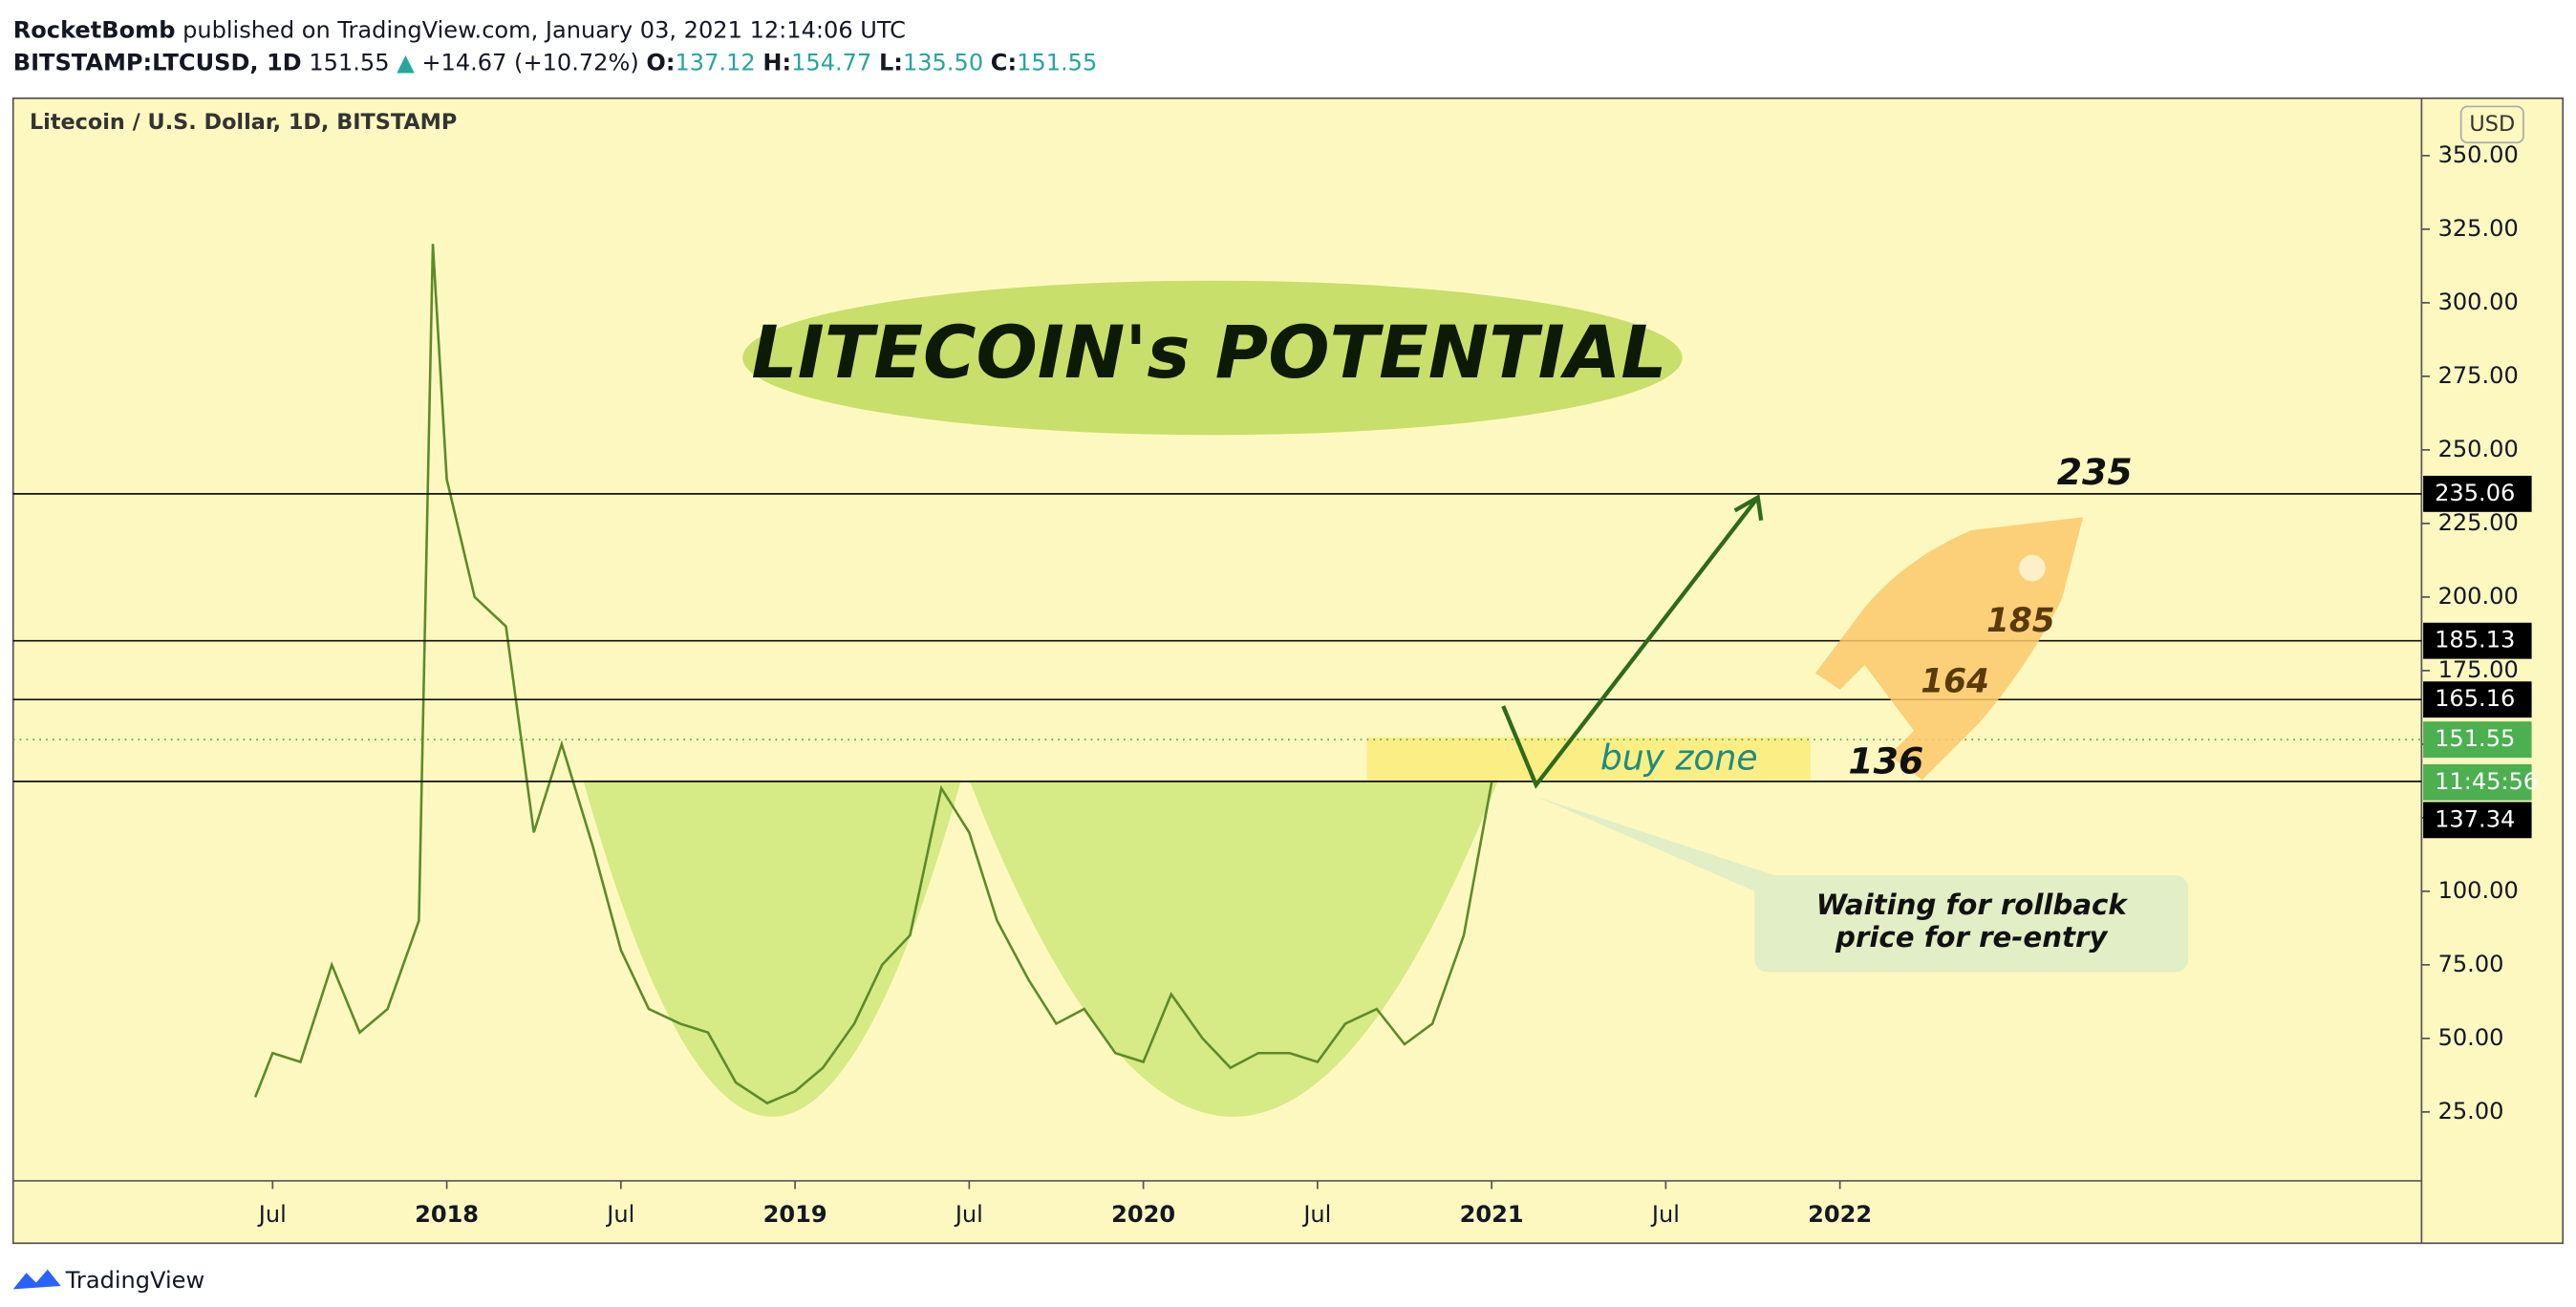 Image resolution: width=2576 pixels, height=1307 pixels. What do you see at coordinates (1748, 508) in the screenshot?
I see `arrow-head` at bounding box center [1748, 508].